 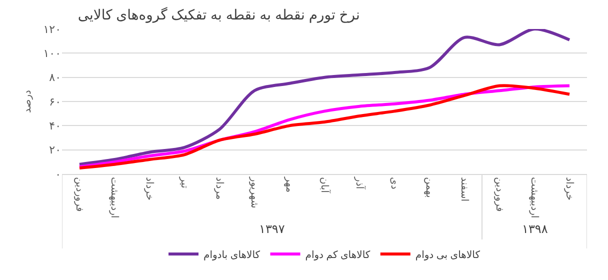 What do you see at coordinates (428, 187) in the screenshot?
I see `x-tick-label: بهمن` at bounding box center [428, 187].